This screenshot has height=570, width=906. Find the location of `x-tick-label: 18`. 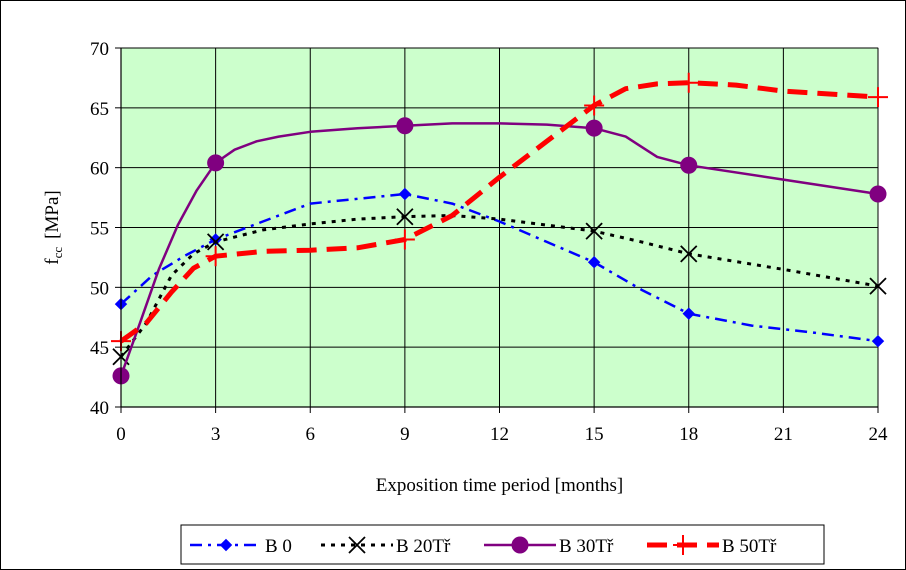

x-tick-label: 18 is located at coordinates (688, 434).